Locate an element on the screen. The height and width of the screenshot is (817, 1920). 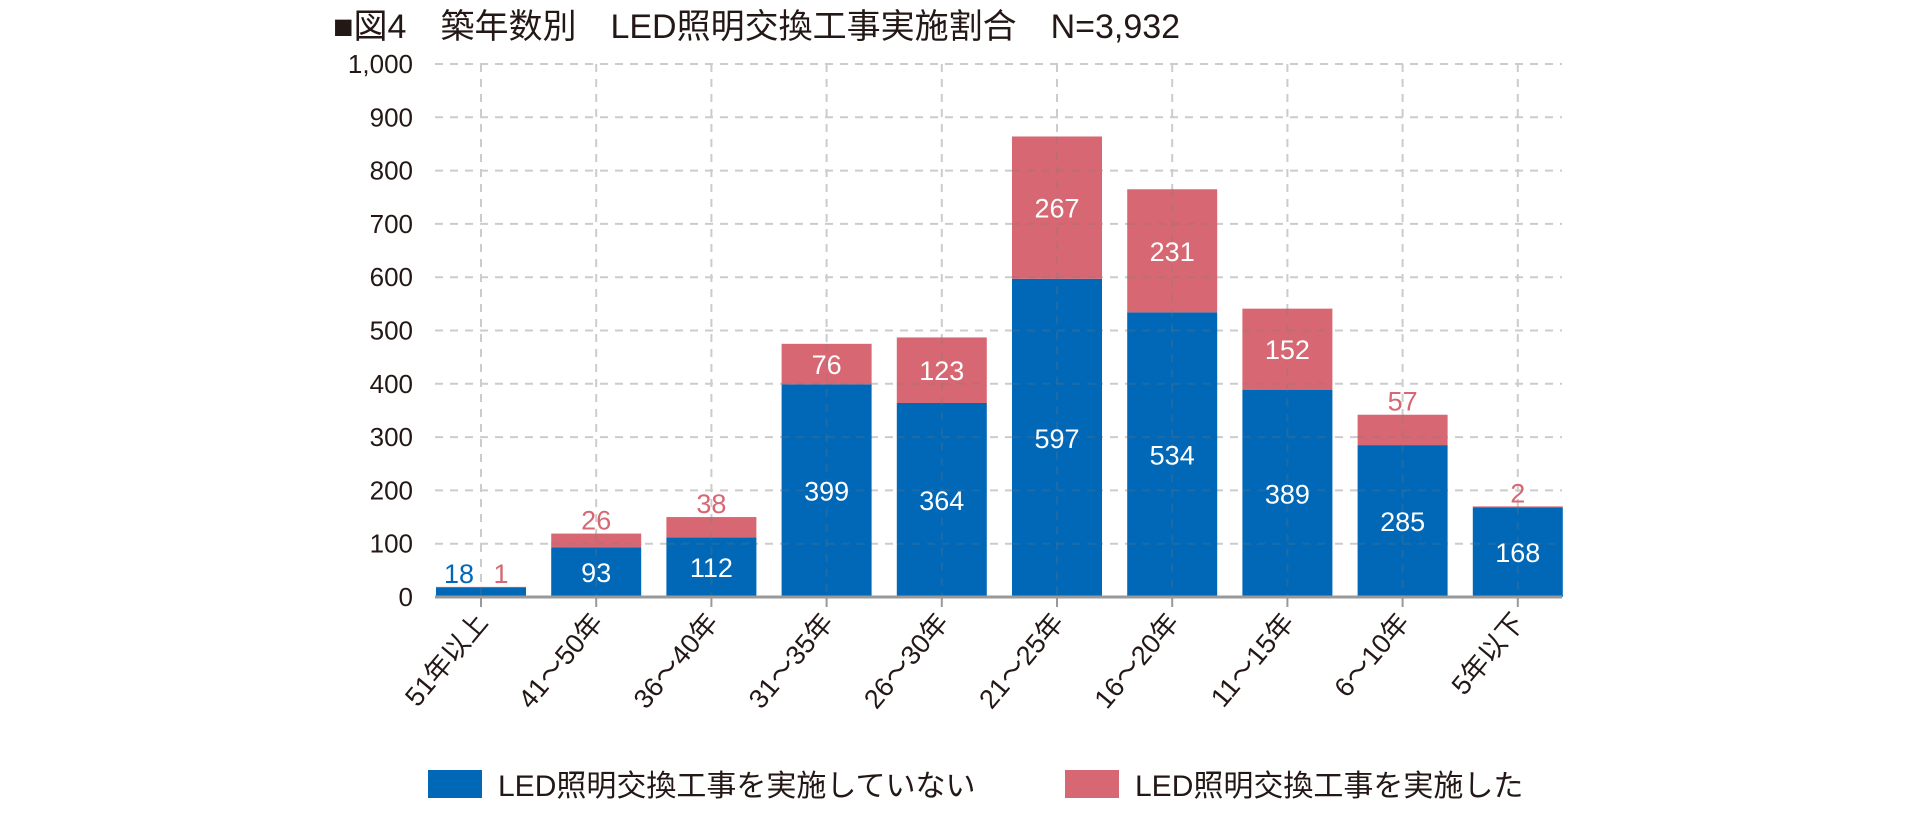
value-label-implemented: 152 is located at coordinates (1287, 350).